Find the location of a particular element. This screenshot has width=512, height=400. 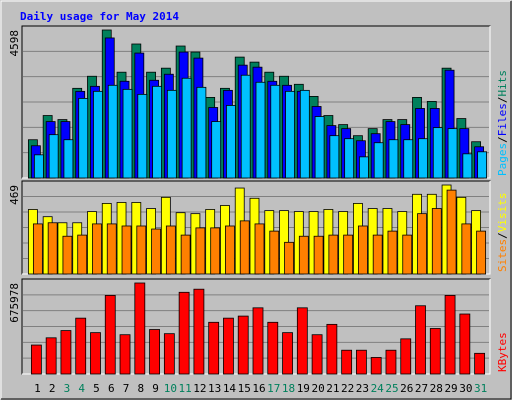

y-tick-label: 4598 is located at coordinates (14, 43).